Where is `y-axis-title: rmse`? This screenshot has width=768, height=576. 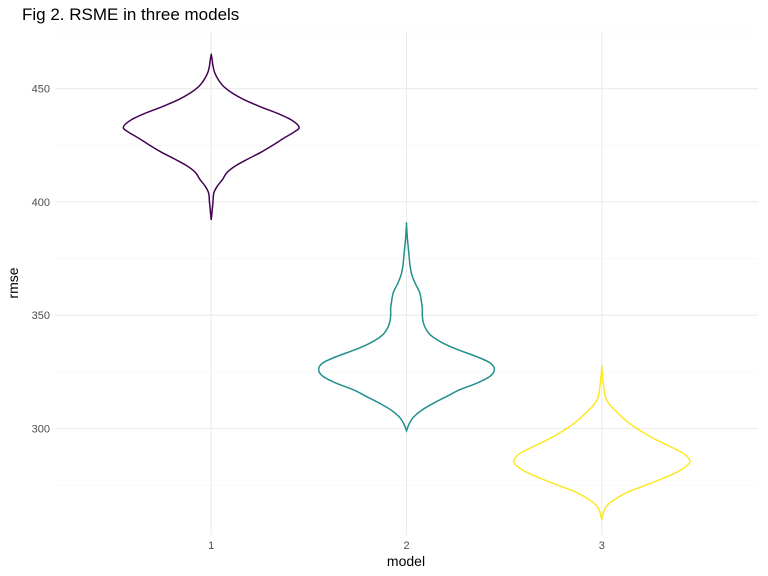 y-axis-title: rmse is located at coordinates (13, 282).